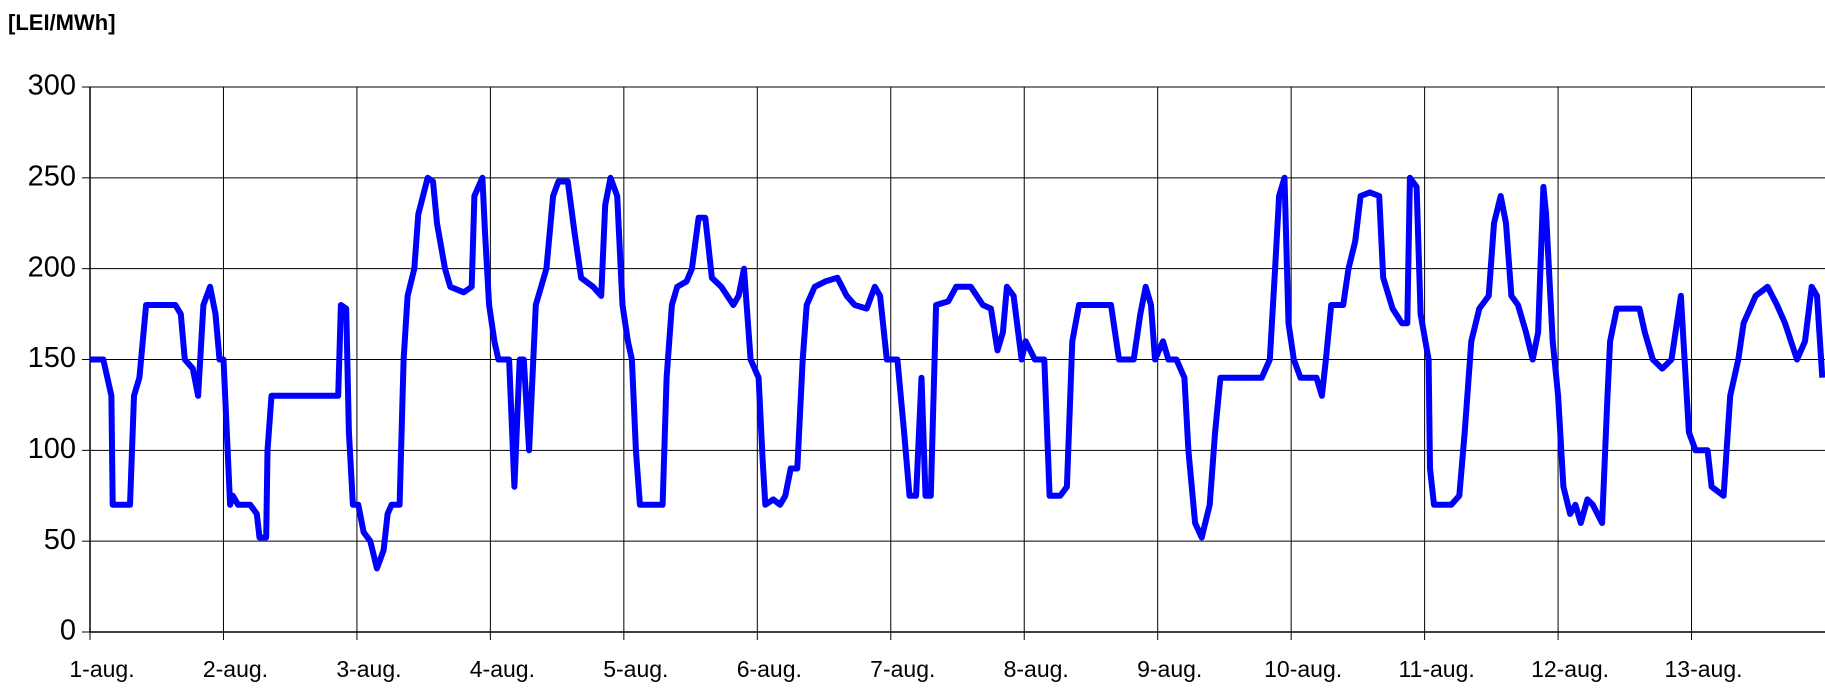 The width and height of the screenshot is (1825, 688). I want to click on y-axis-label: [LEI/MWh], so click(62, 22).